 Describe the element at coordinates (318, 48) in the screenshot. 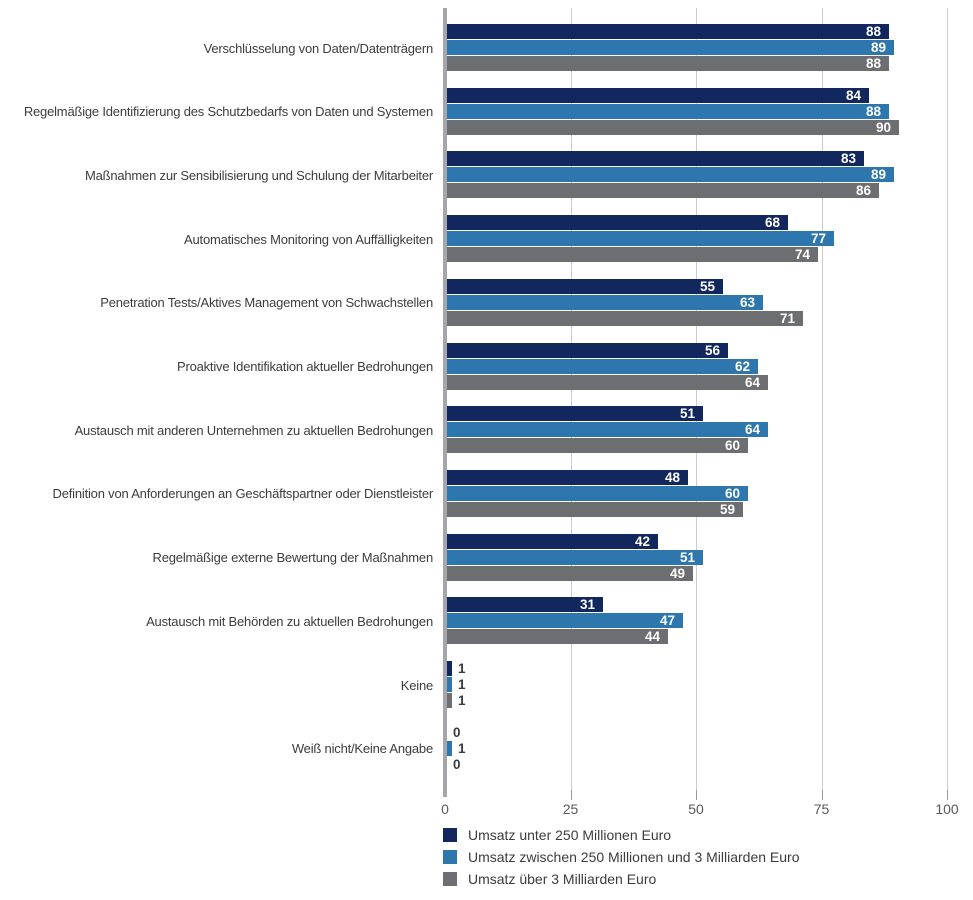

I see `category-label: Verschlüsselung von Daten/Datenträgern` at that location.